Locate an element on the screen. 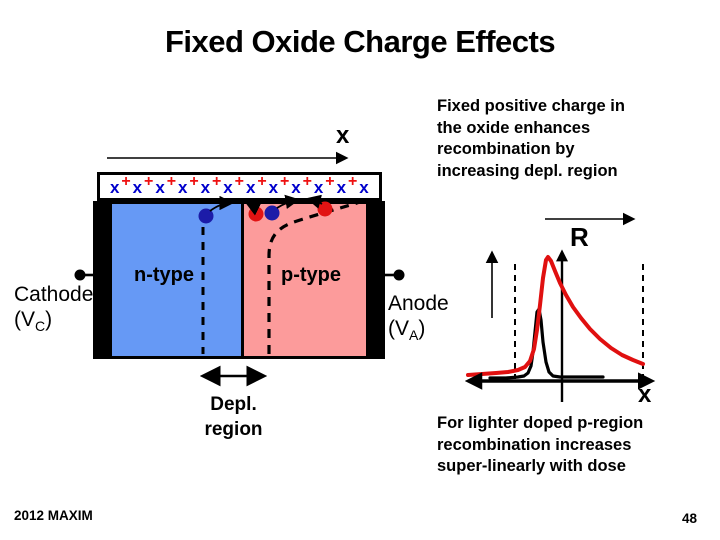 The image size is (720, 540). oxide-layer: x + x + x + x + x + x + x + x + x + x + x + x is located at coordinates (239, 186).